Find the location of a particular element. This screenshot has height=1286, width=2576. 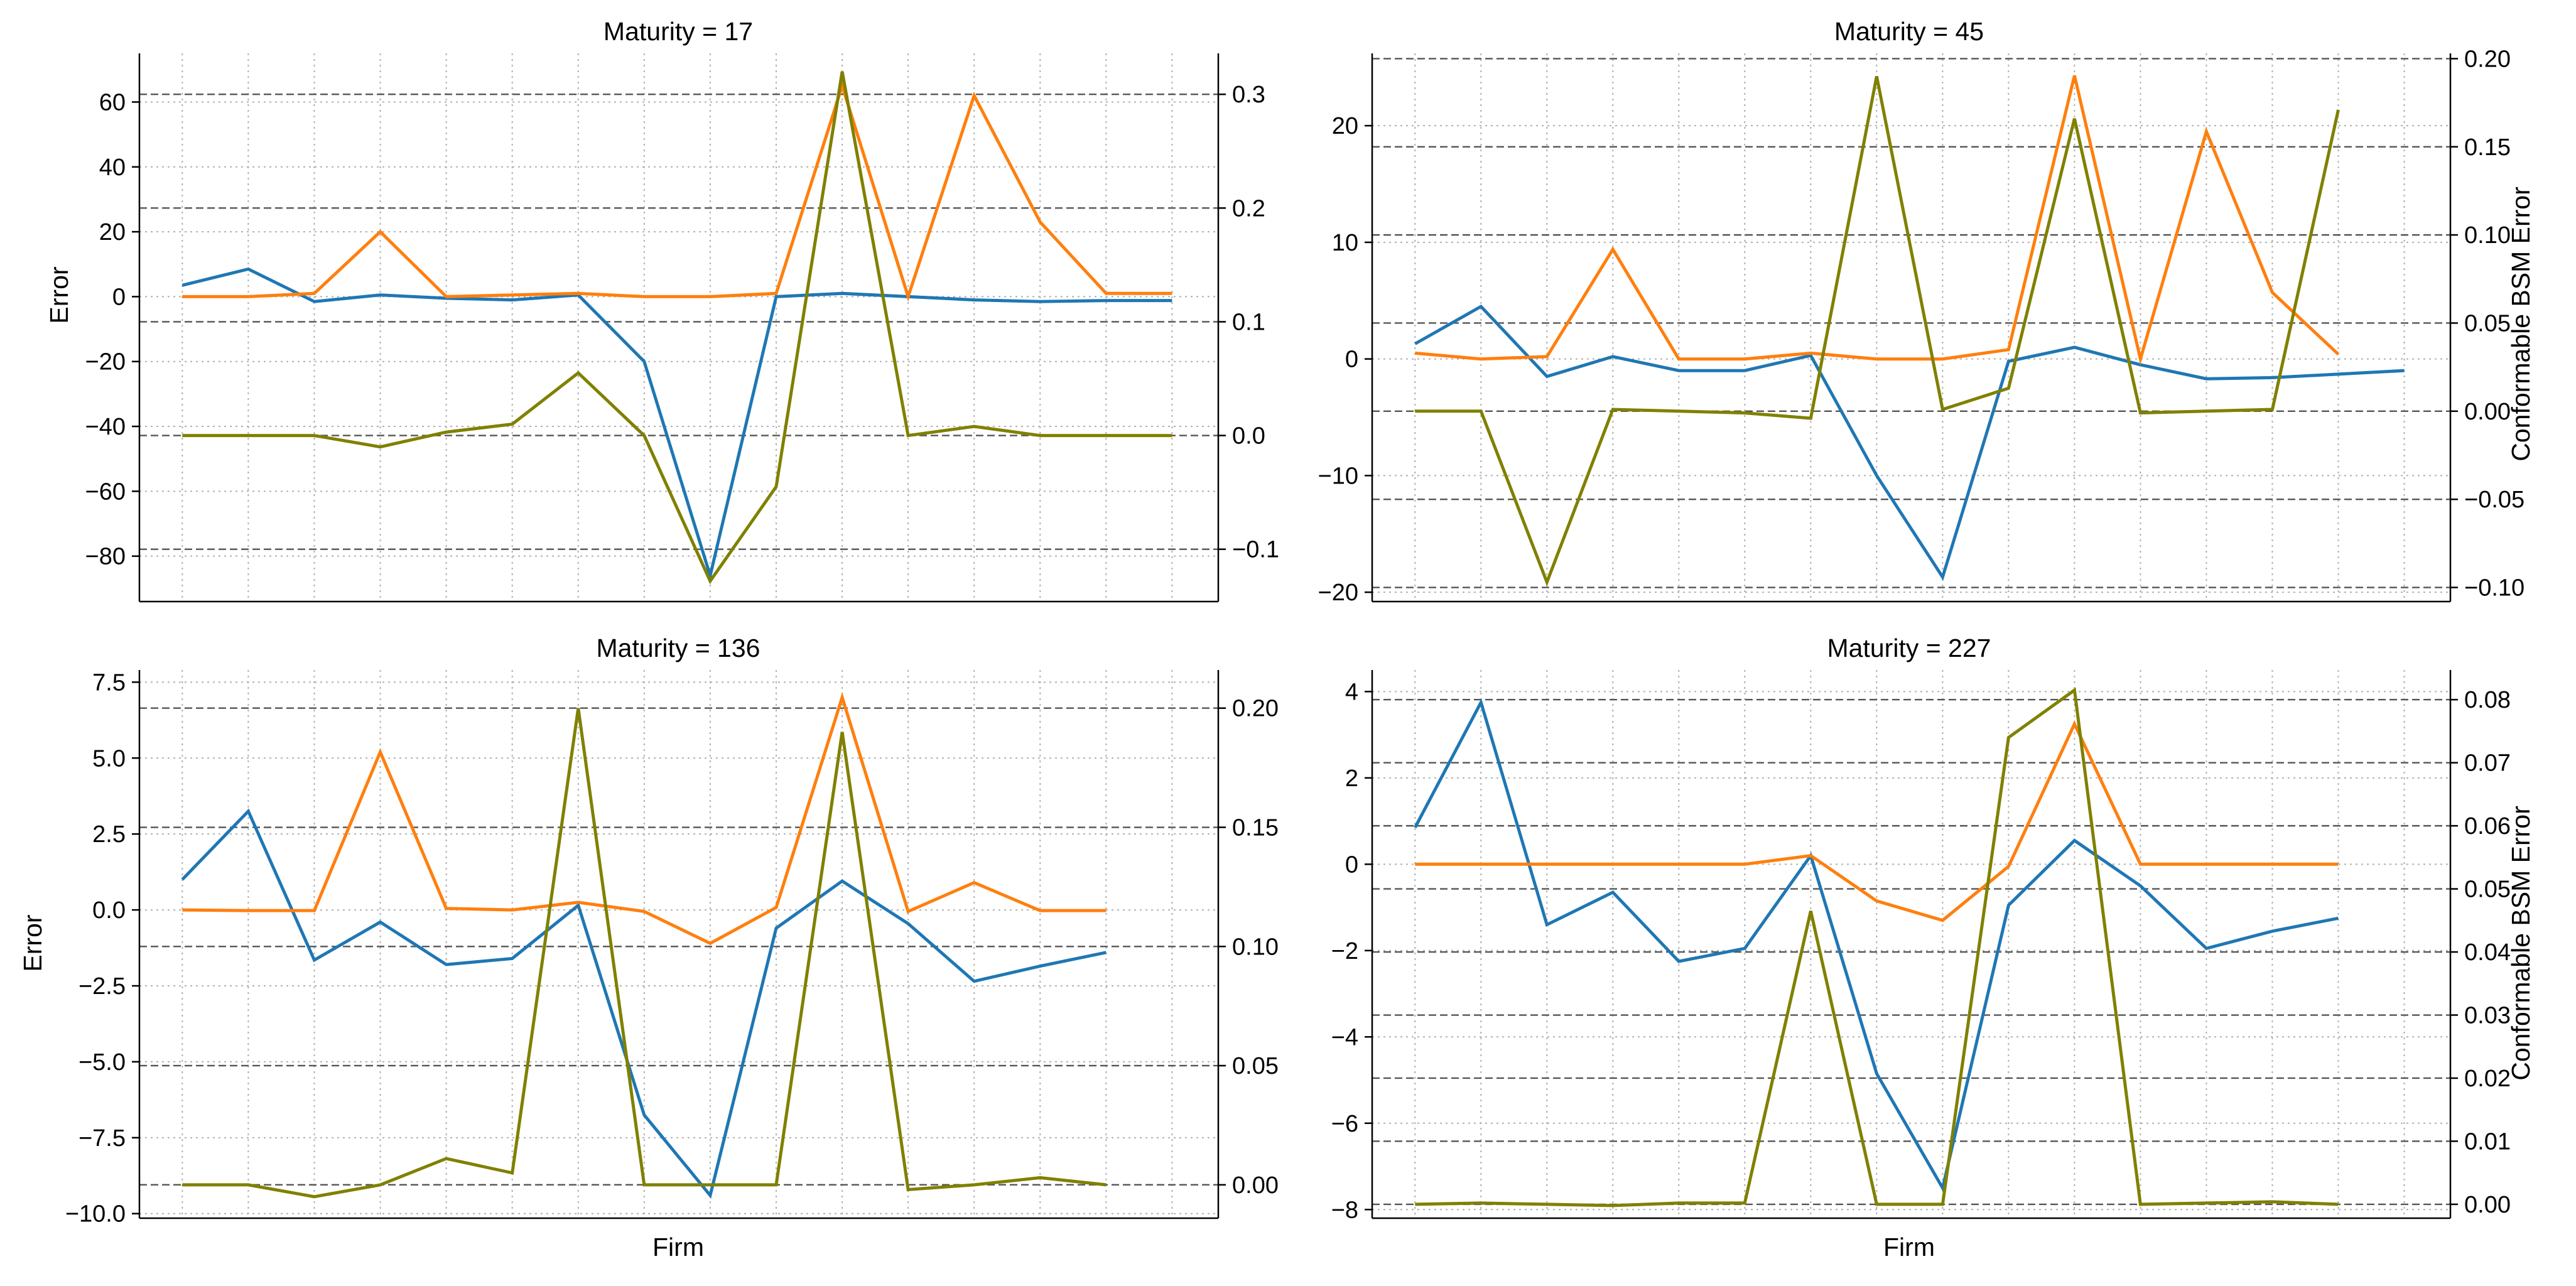

panel-title: Maturity = 45 is located at coordinates (1909, 31).